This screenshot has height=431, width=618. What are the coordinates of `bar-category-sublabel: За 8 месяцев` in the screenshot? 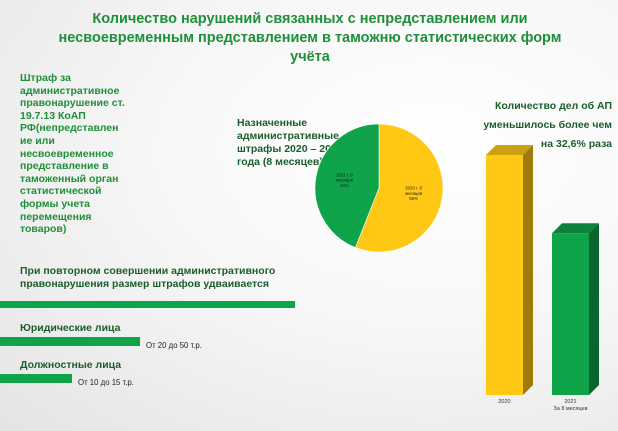 It's located at (570, 409).